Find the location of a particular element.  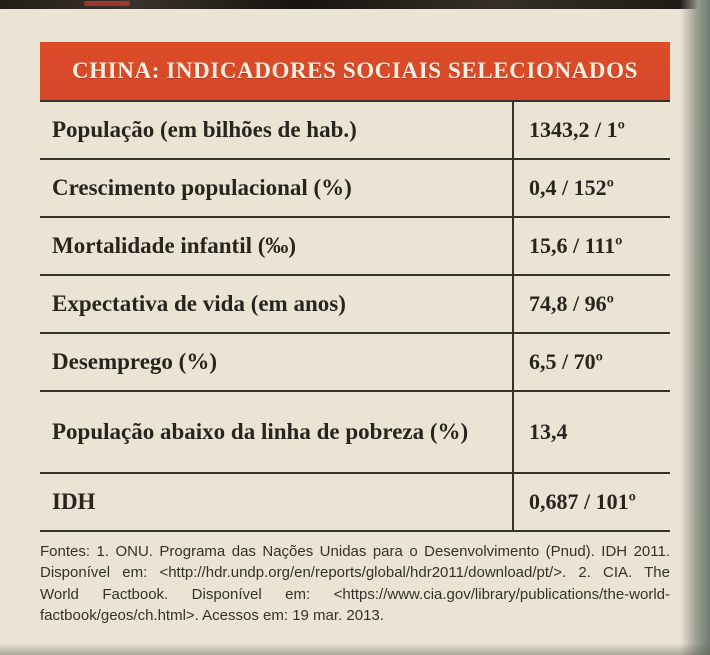

table-row: Desemprego (%) 6,5 / 70º is located at coordinates (355, 363).